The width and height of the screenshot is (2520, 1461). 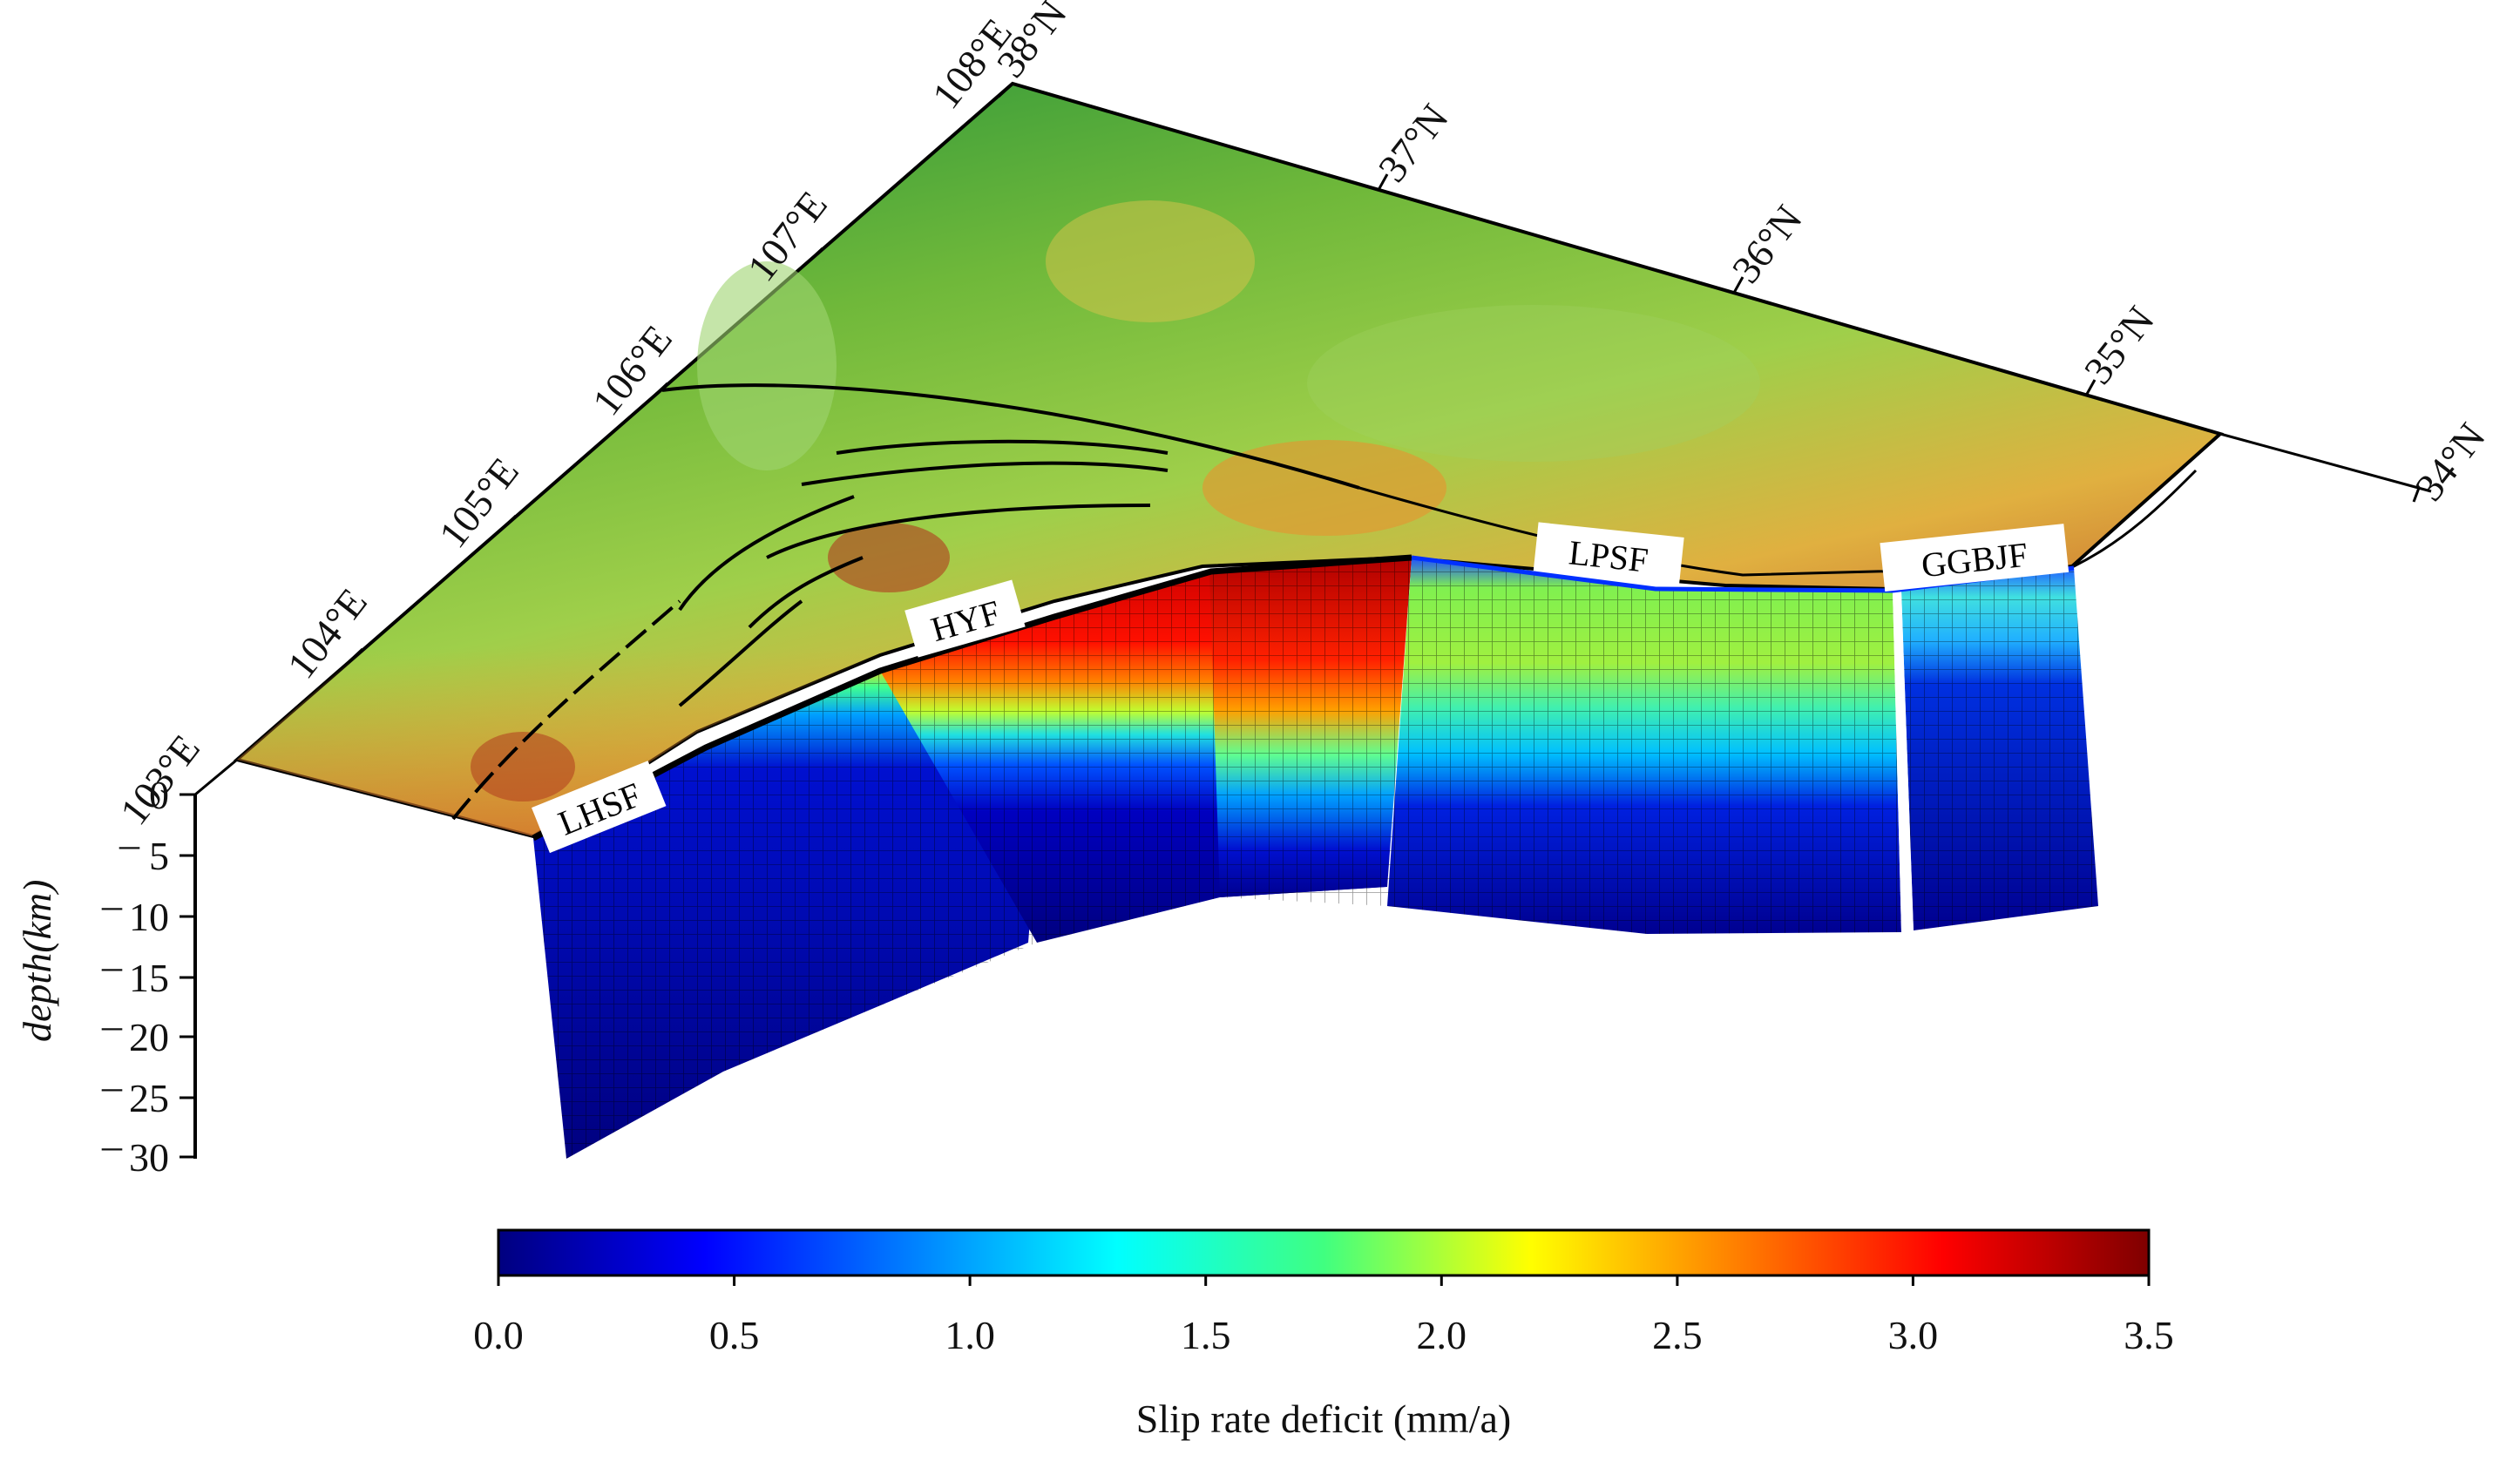 What do you see at coordinates (1677, 1335) in the screenshot?
I see `colorbar-tick-label: 2.5` at bounding box center [1677, 1335].